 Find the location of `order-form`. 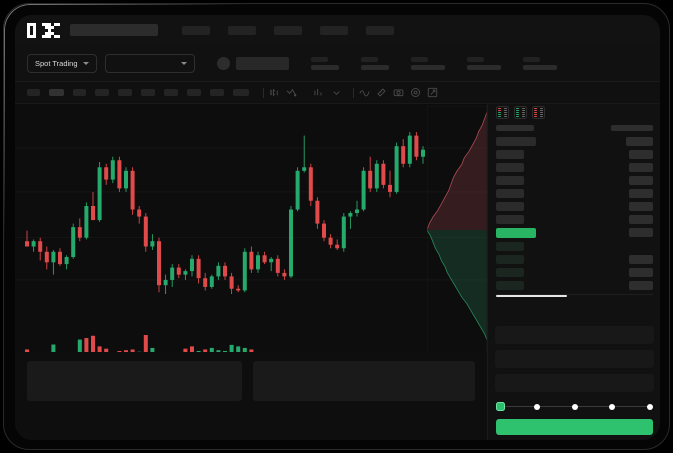

order-form is located at coordinates (574, 380).